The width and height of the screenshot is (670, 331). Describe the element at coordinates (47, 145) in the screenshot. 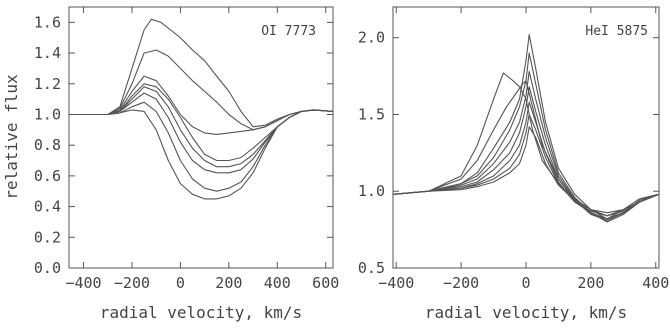

I see `y-tick-label: 0.8` at that location.